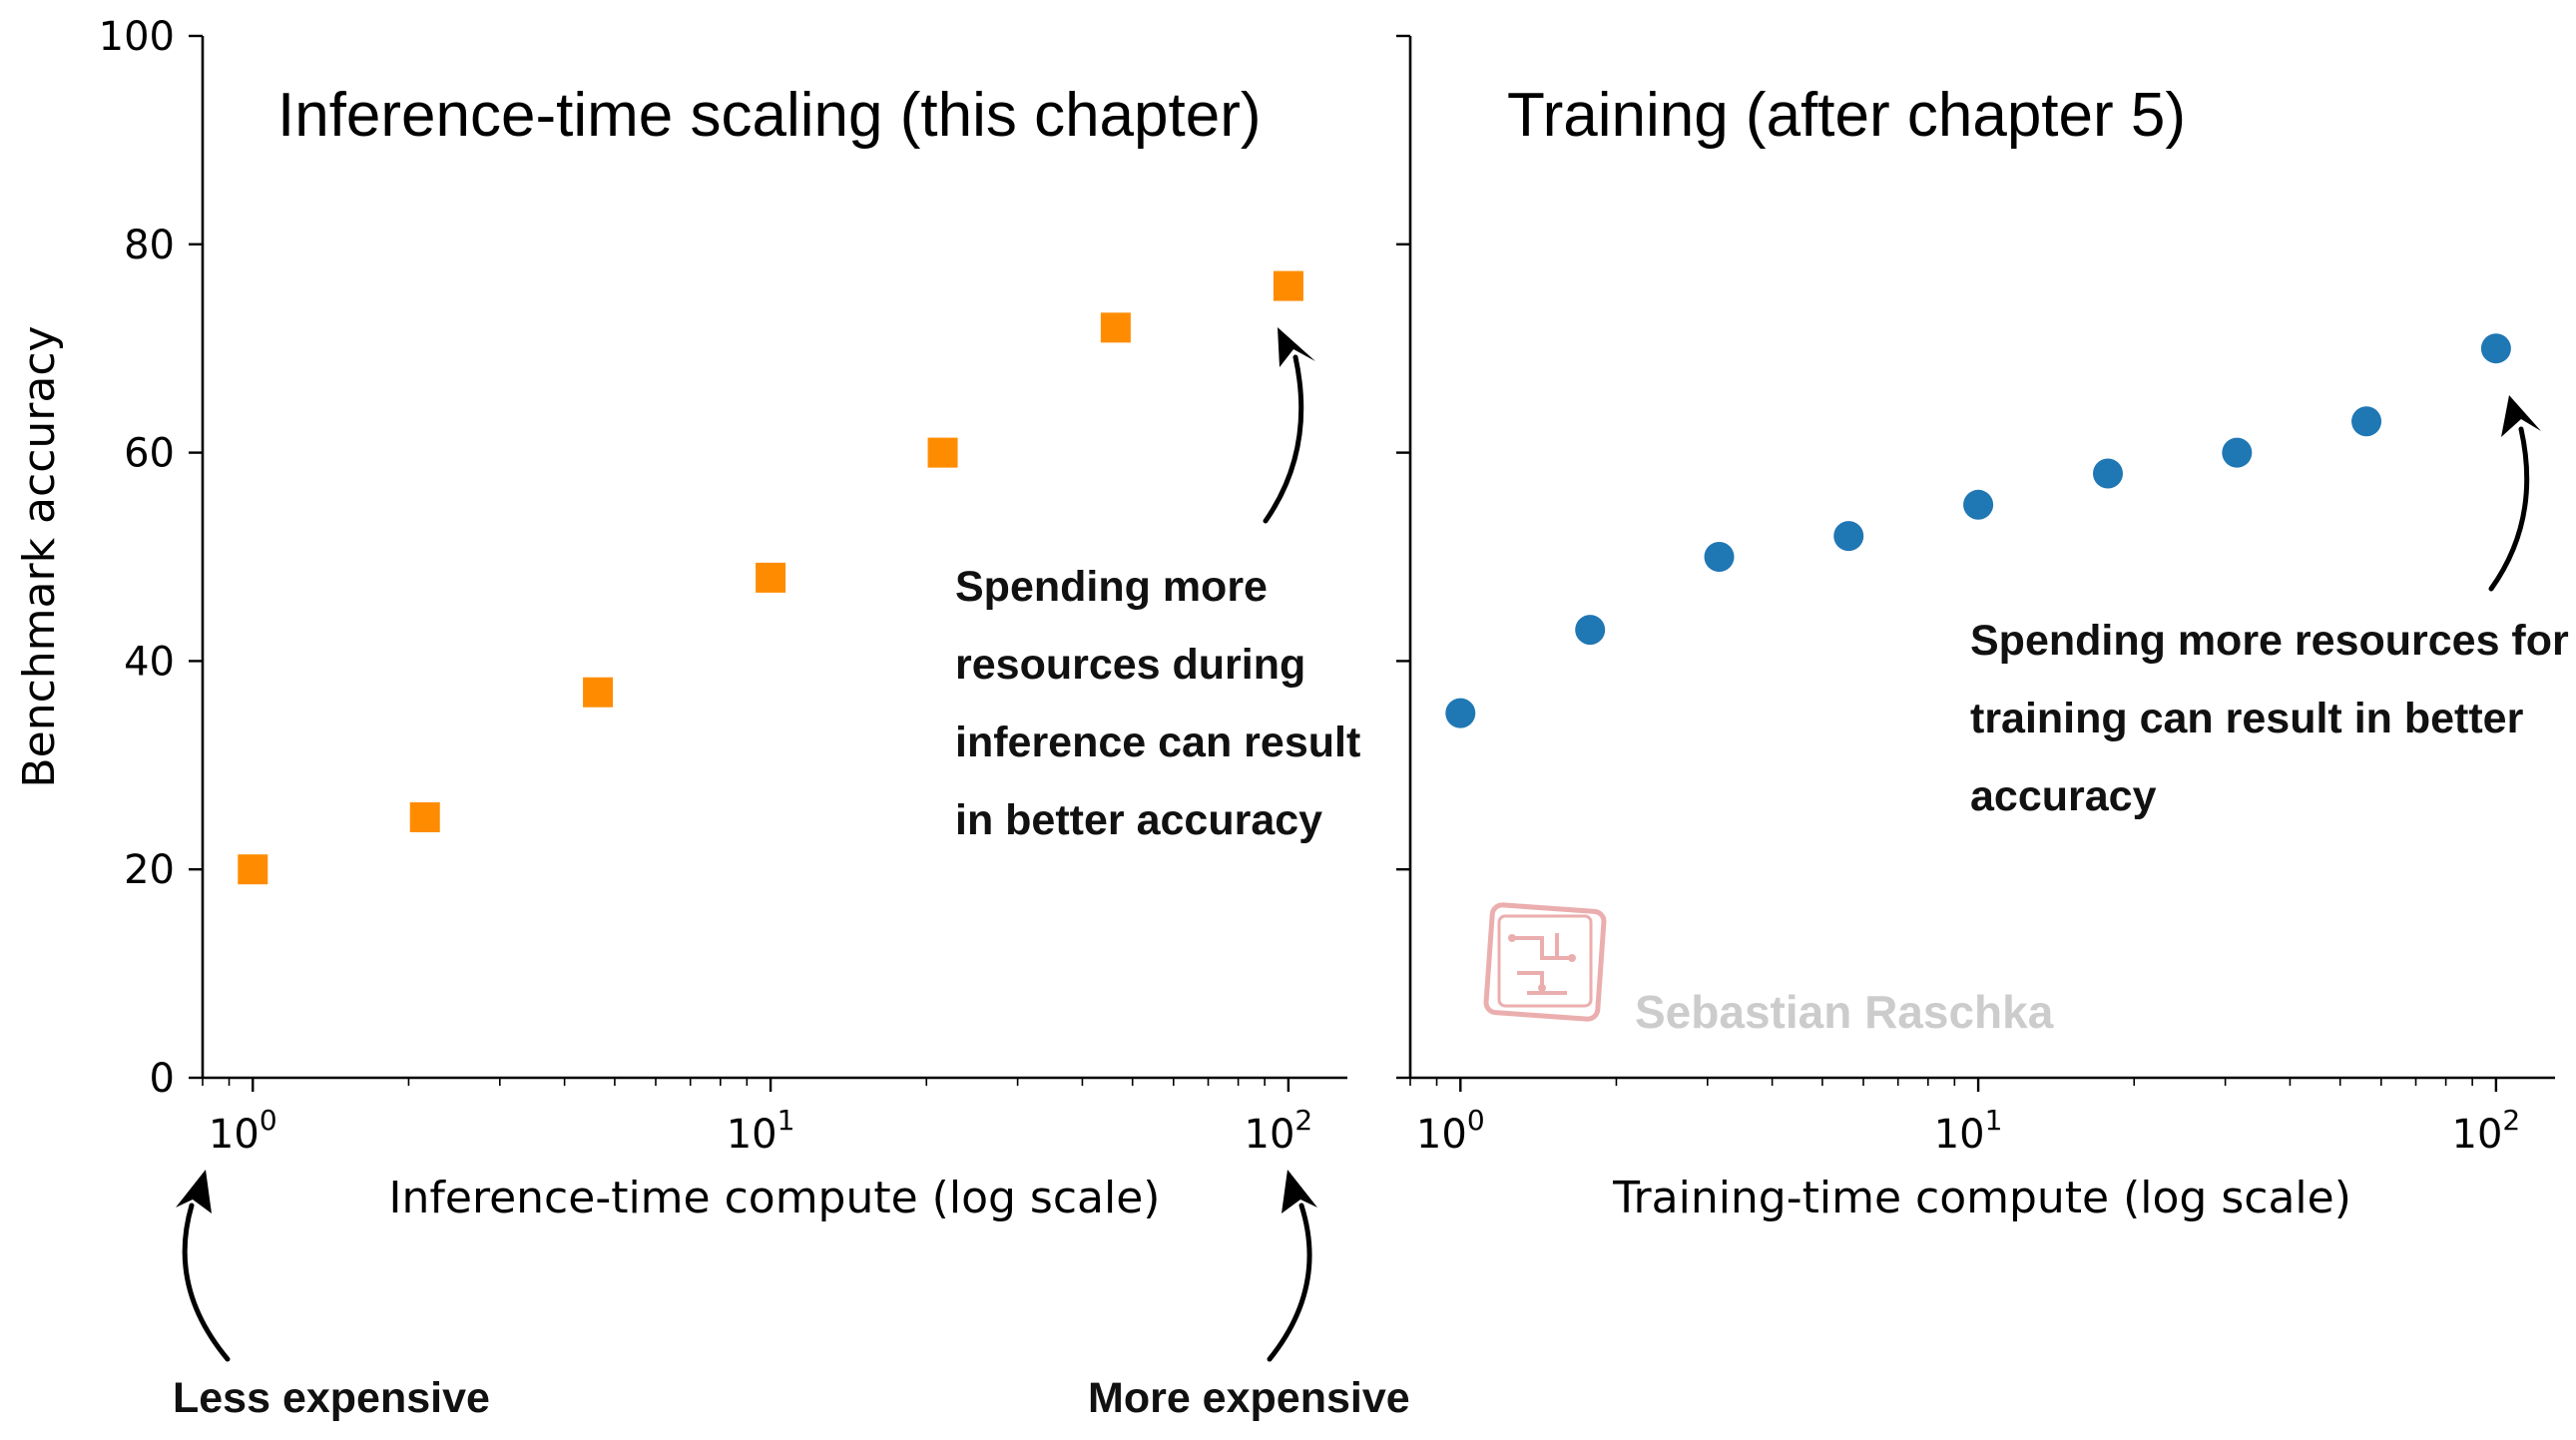  I want to click on training-arrow, so click(2509, 509).